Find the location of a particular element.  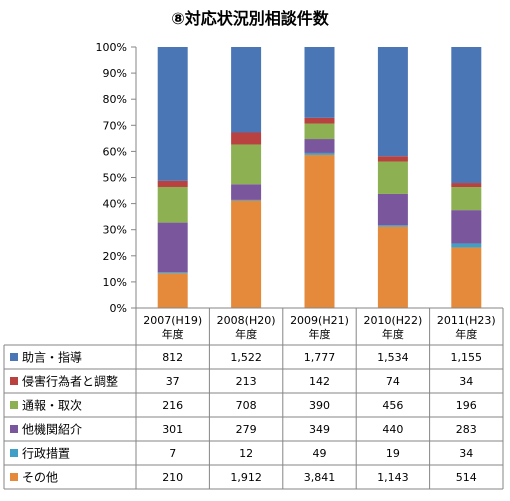

x-category-label: 2010(H22)年度 is located at coordinates (392, 327).